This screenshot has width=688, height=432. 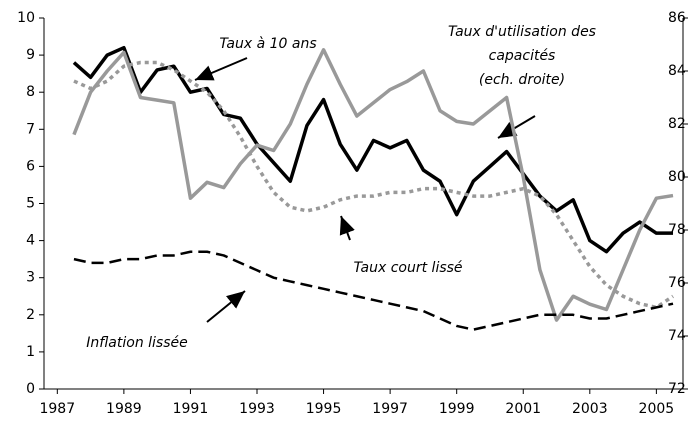 What do you see at coordinates (677, 336) in the screenshot?
I see `y2-tick-label: 74` at bounding box center [677, 336].